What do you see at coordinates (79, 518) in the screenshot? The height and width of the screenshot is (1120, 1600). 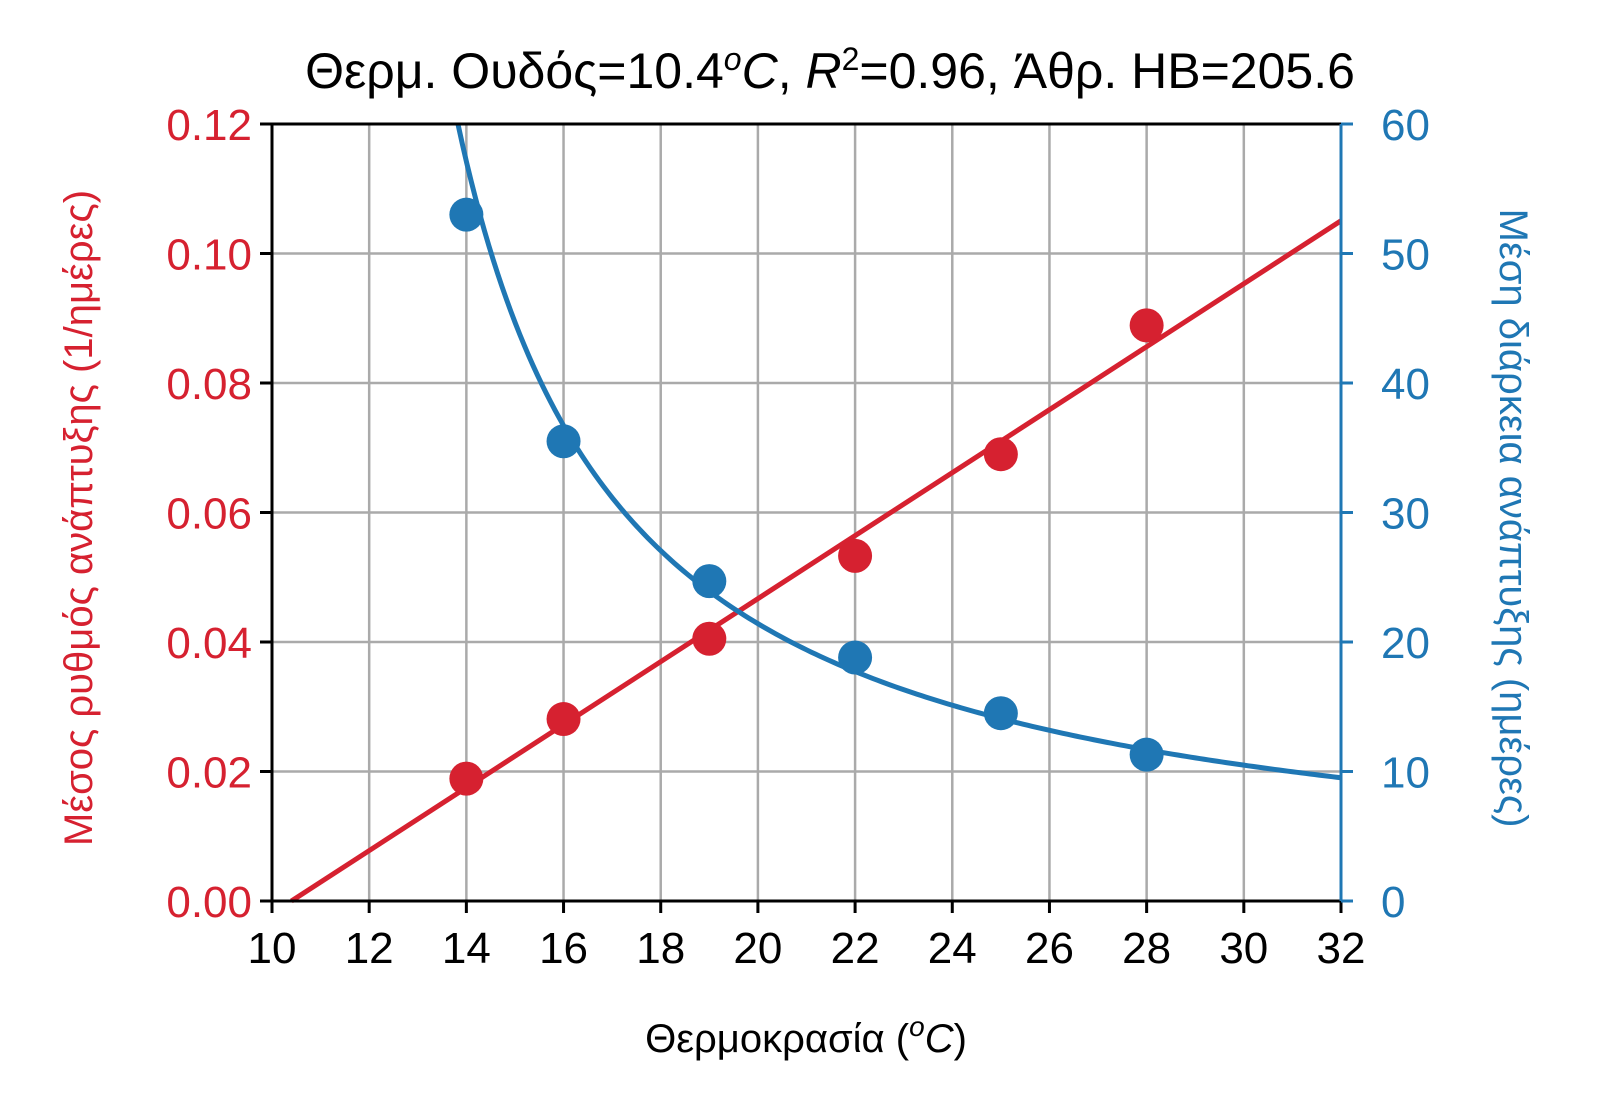 I see `y-axis-left-label: Μέσος ρυθμός ανάπτυξης (1/ημέρες)` at bounding box center [79, 518].